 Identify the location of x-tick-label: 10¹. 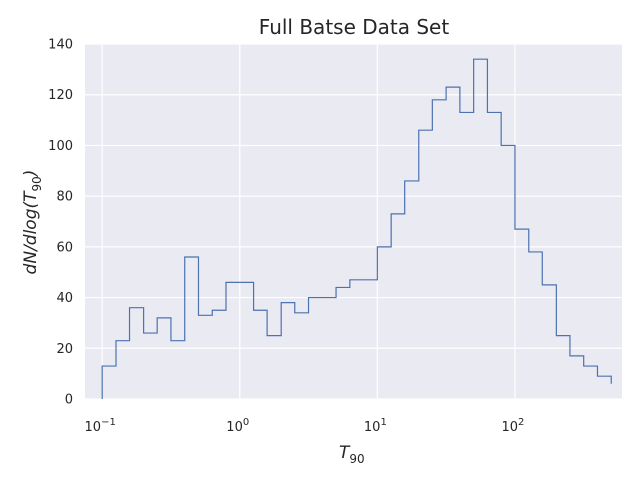
(375, 426).